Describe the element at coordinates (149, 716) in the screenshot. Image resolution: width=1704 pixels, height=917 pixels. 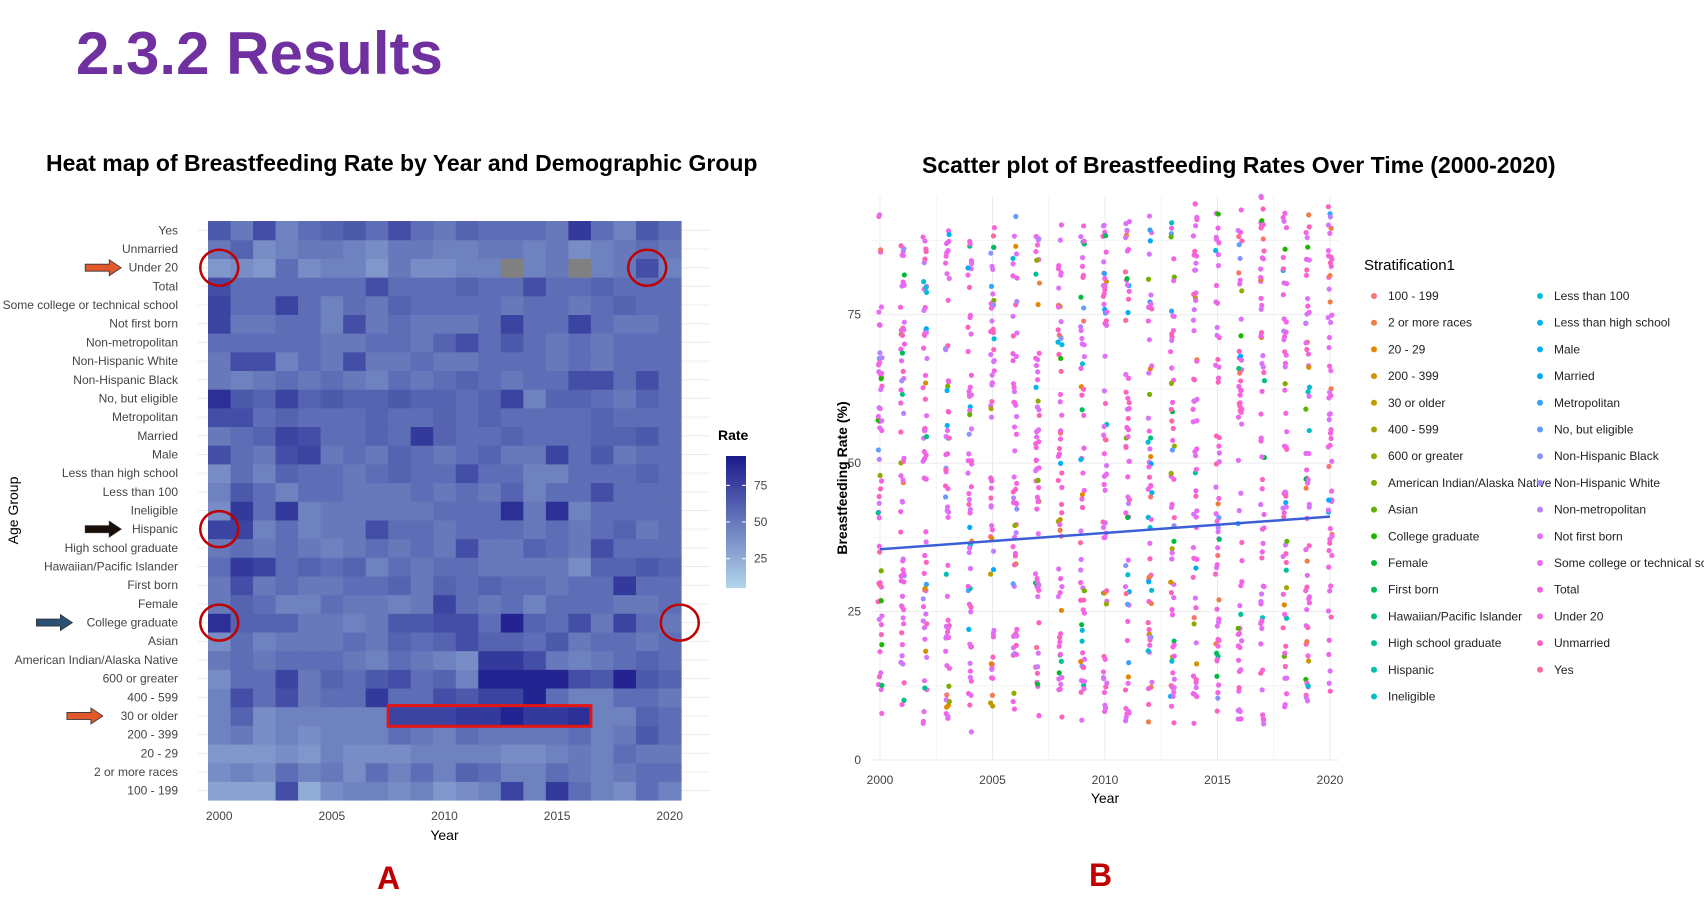
I see `heatmap-y-tick-label: 30 or older` at that location.